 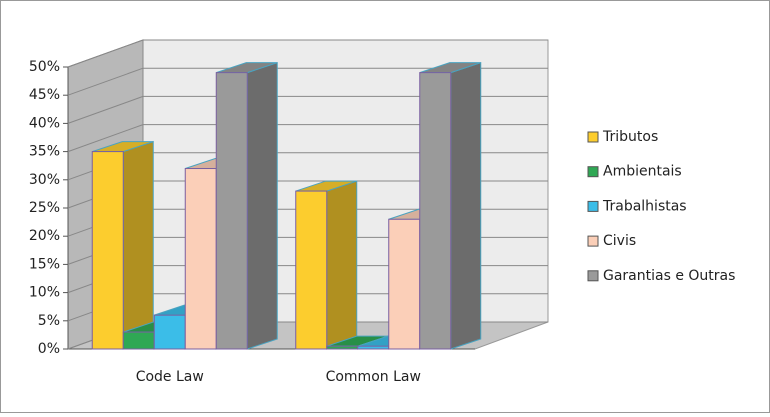 I want to click on y-tick-label: 0%, so click(x=49, y=349).